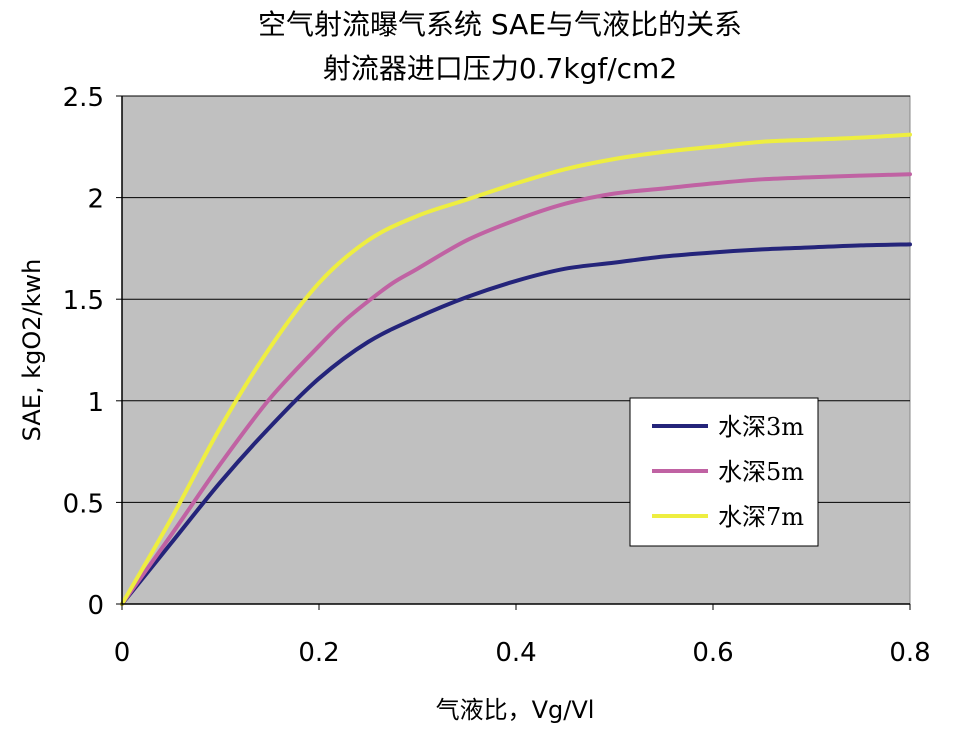  Describe the element at coordinates (909, 653) in the screenshot. I see `x-tick-label: 0.8` at that location.